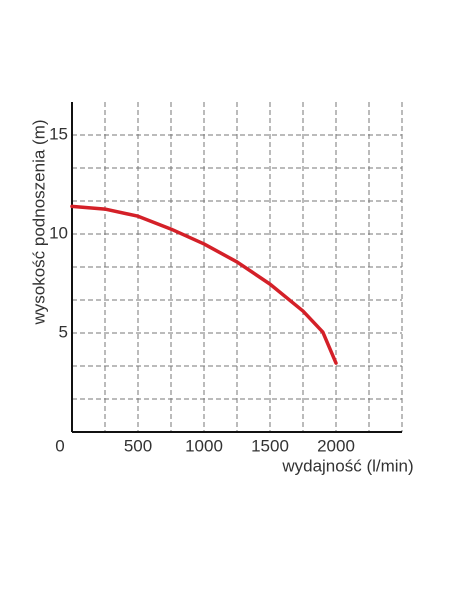 This screenshot has width=452, height=589. Describe the element at coordinates (336, 445) in the screenshot. I see `x-tick-label: 2000` at that location.